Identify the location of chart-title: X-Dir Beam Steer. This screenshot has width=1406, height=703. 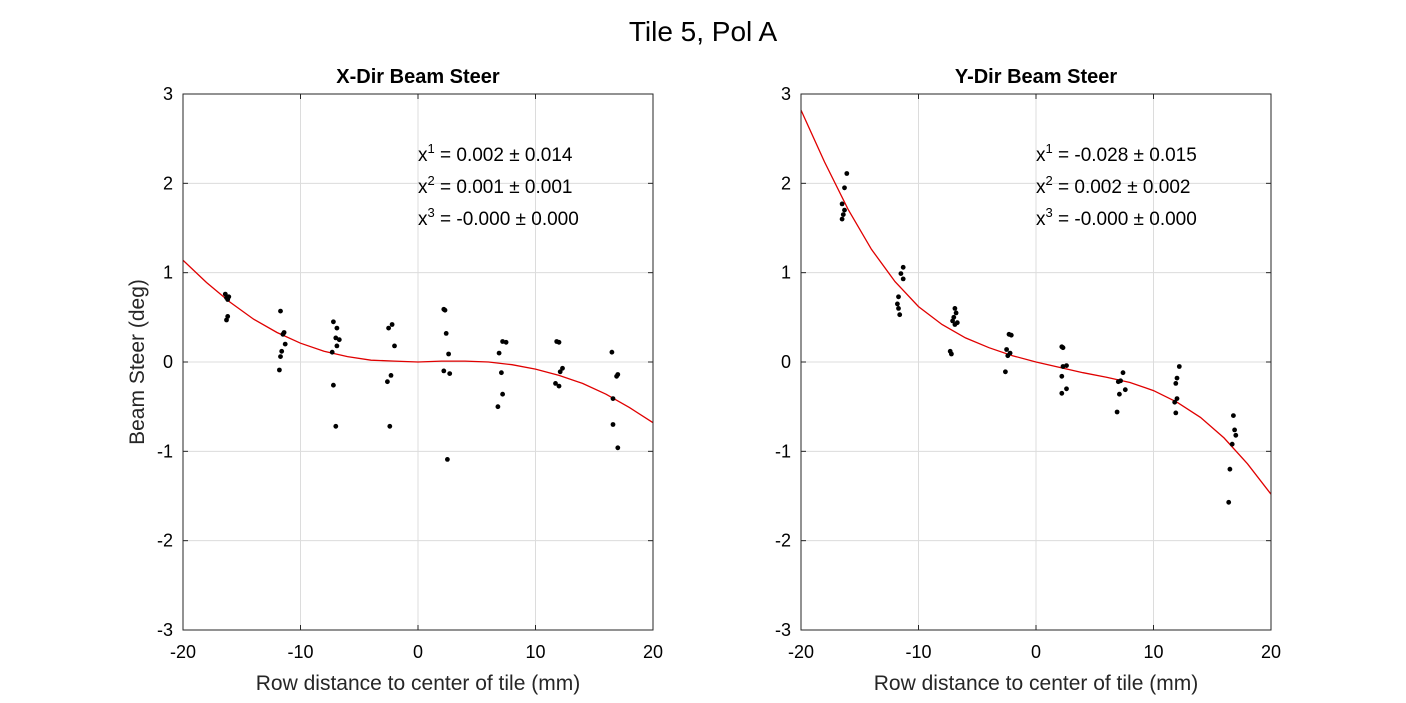
(418, 77).